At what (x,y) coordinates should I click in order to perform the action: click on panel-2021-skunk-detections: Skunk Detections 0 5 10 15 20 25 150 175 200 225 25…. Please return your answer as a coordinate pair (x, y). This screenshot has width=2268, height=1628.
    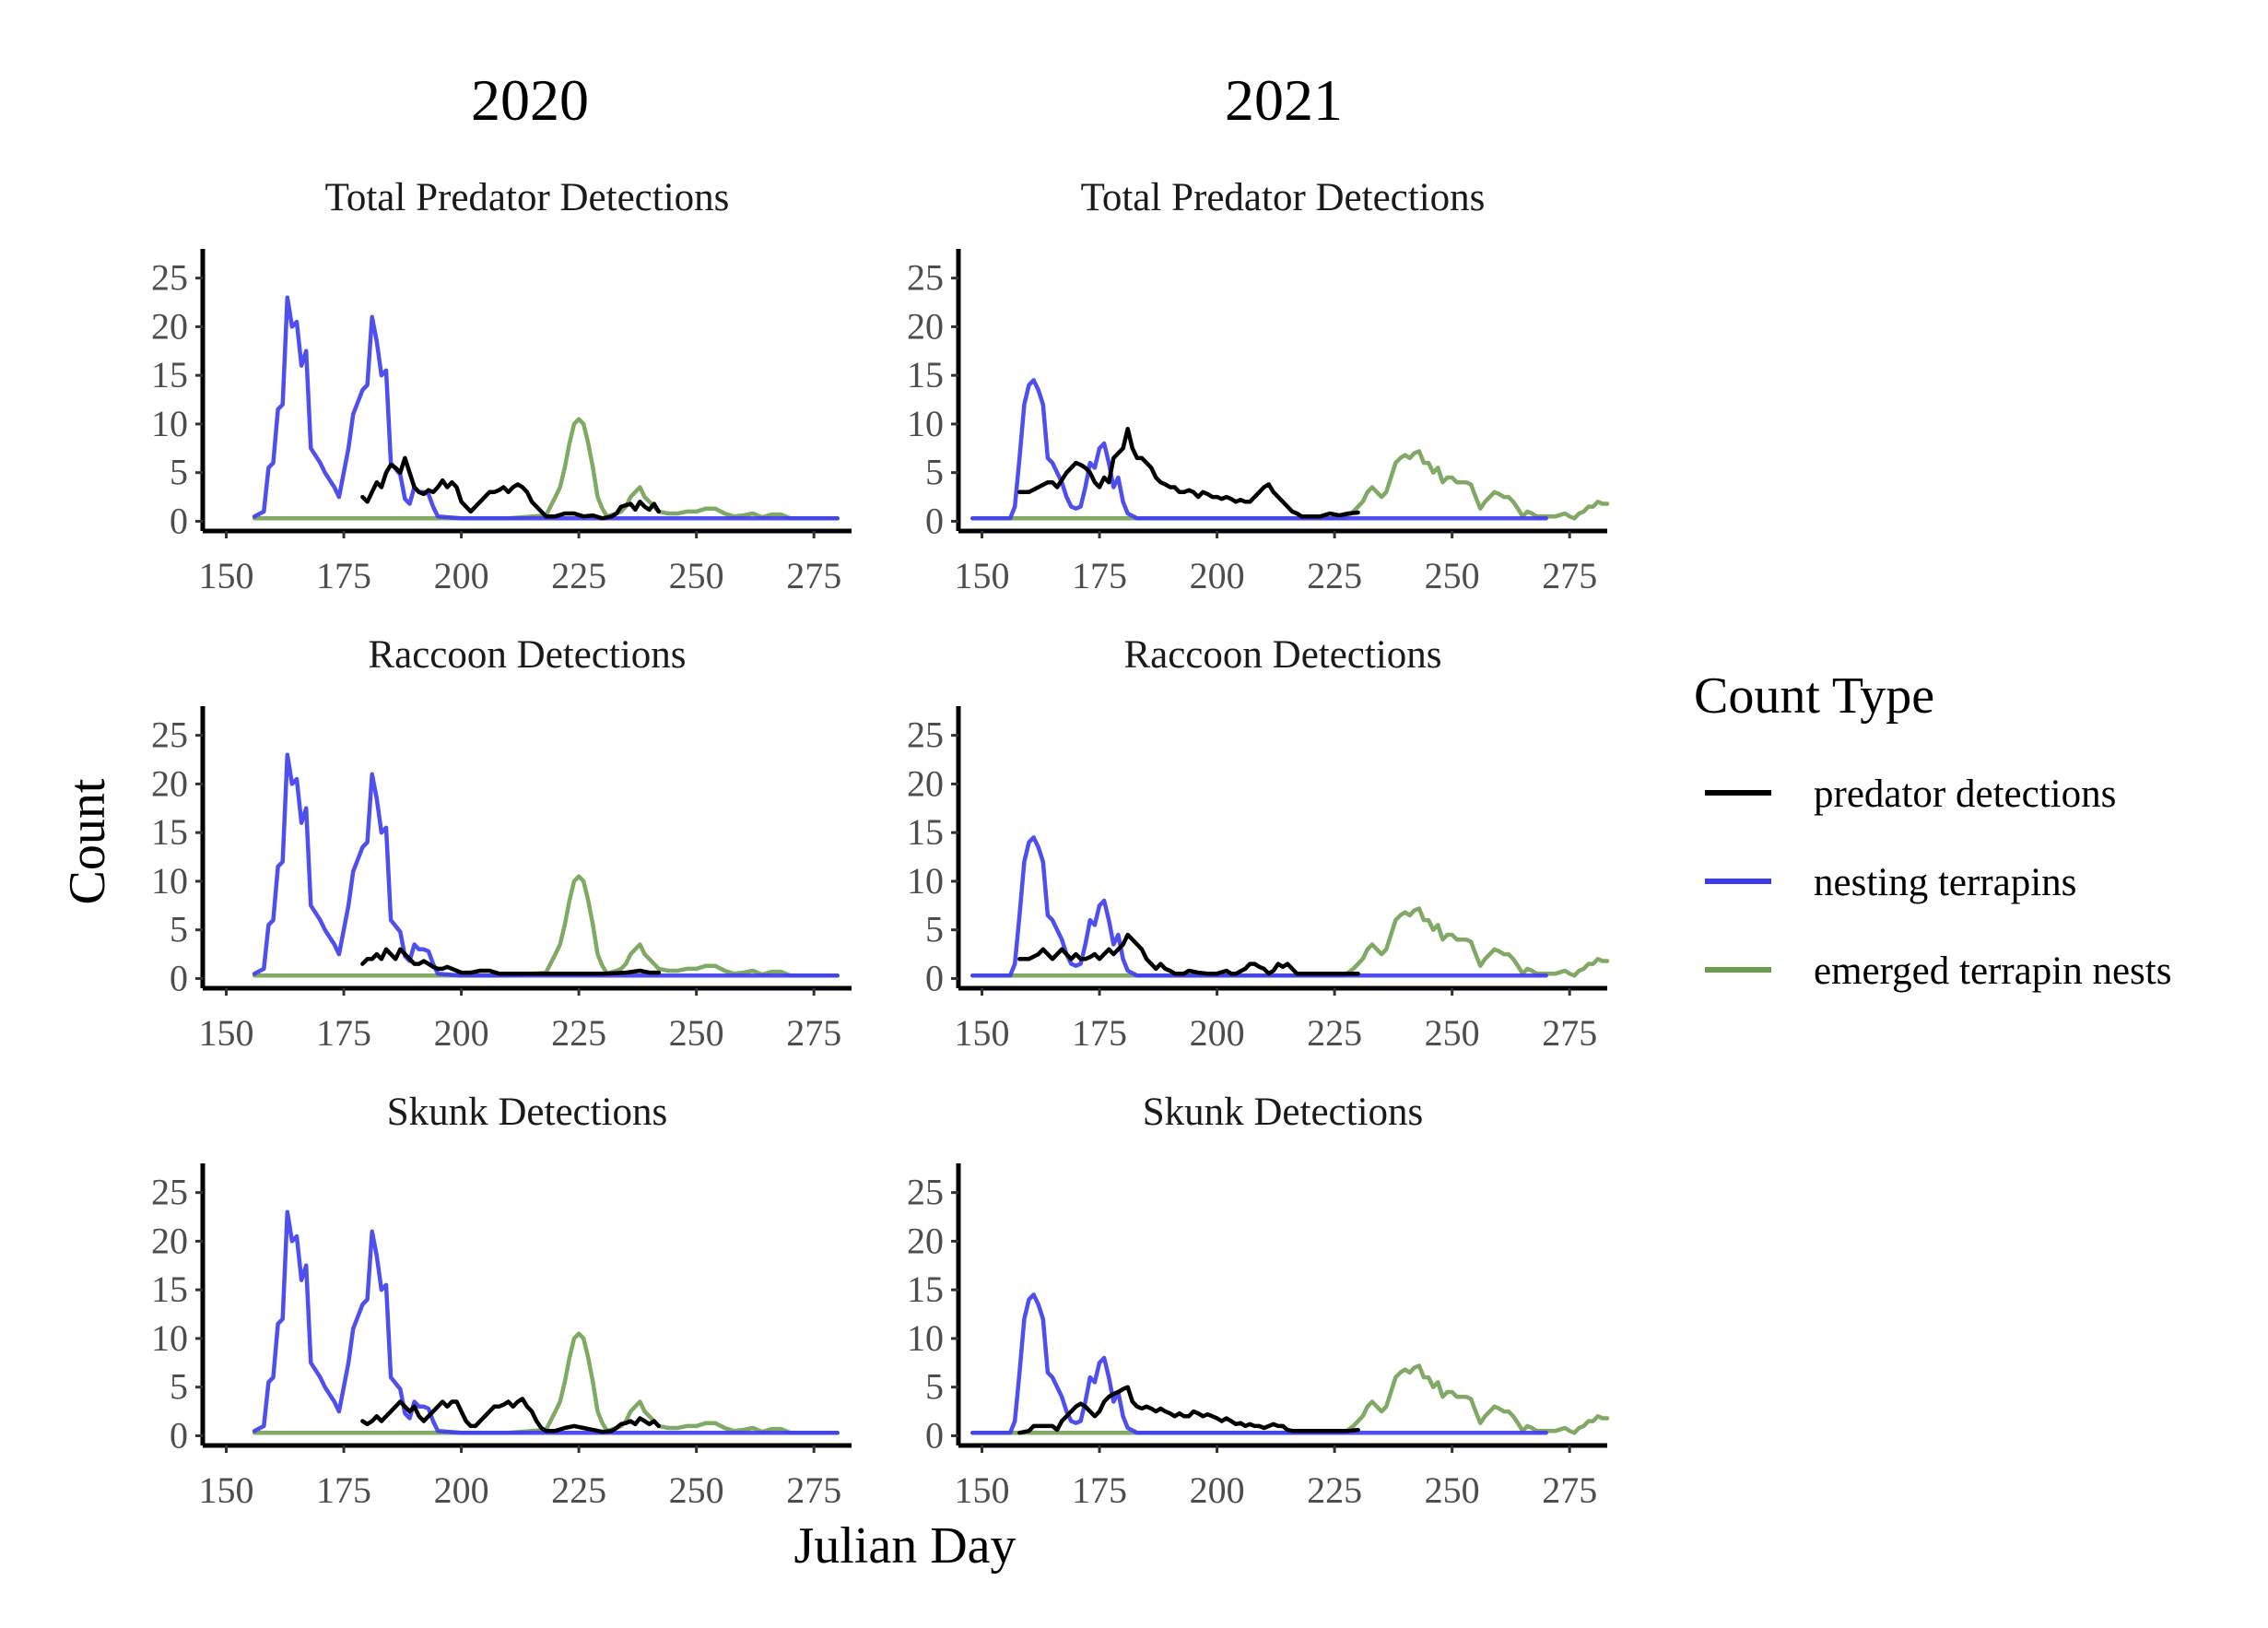
    Looking at the image, I should click on (1259, 1301).